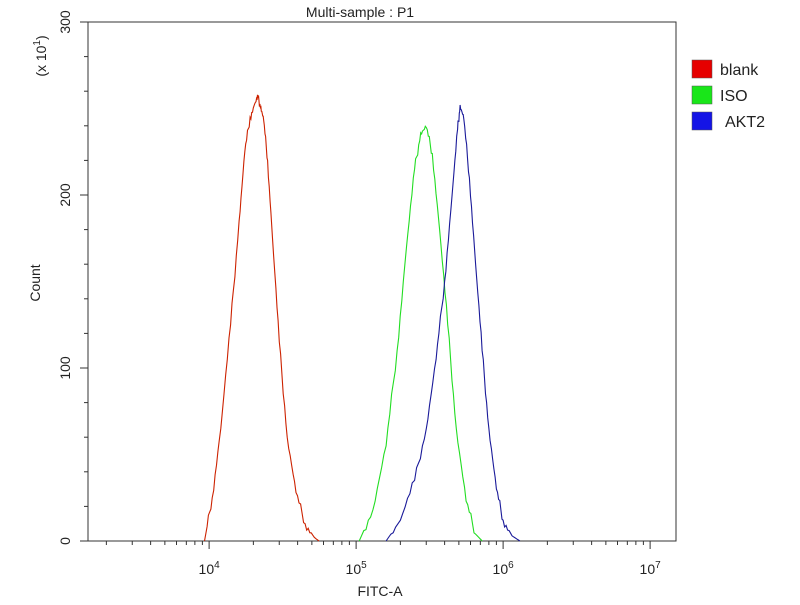 The height and width of the screenshot is (605, 800). What do you see at coordinates (41, 60) in the screenshot?
I see `y-multiplier-prefix: (x 10` at bounding box center [41, 60].